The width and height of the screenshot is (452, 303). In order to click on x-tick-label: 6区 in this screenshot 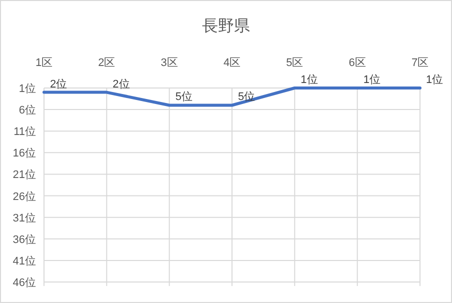, I will do `click(357, 63)`.